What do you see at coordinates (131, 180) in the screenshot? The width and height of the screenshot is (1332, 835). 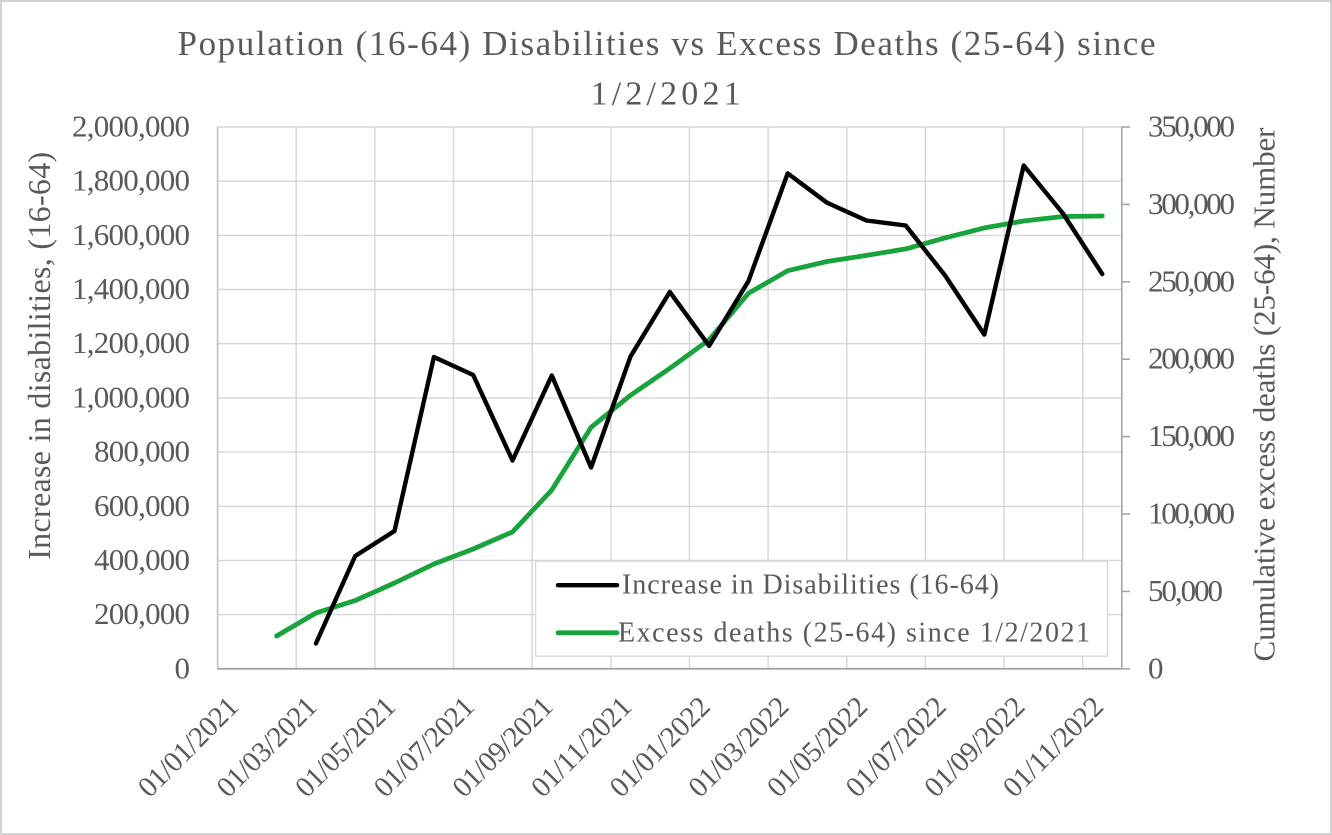 I see `svg-text: 1,800,000` at bounding box center [131, 180].